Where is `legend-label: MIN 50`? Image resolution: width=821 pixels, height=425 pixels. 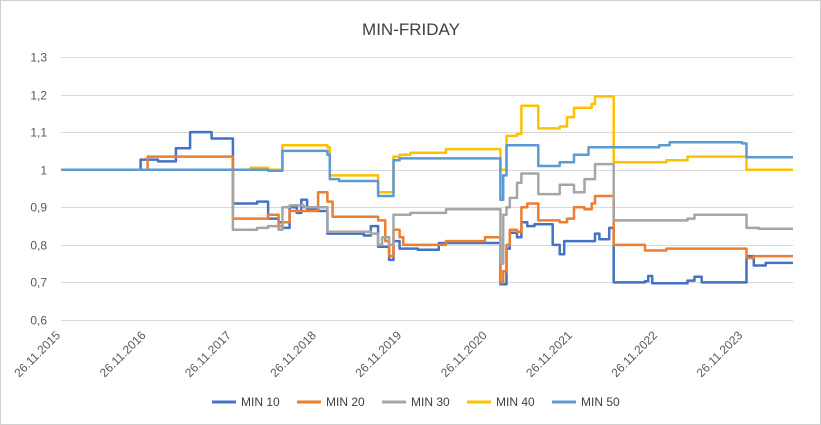 legend-label: MIN 50 is located at coordinates (600, 402).